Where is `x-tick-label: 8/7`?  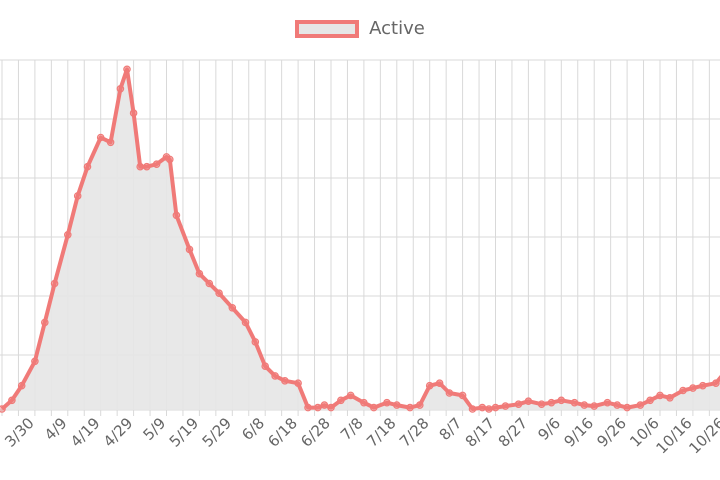
x-tick-label: 8/7 is located at coordinates (451, 429).